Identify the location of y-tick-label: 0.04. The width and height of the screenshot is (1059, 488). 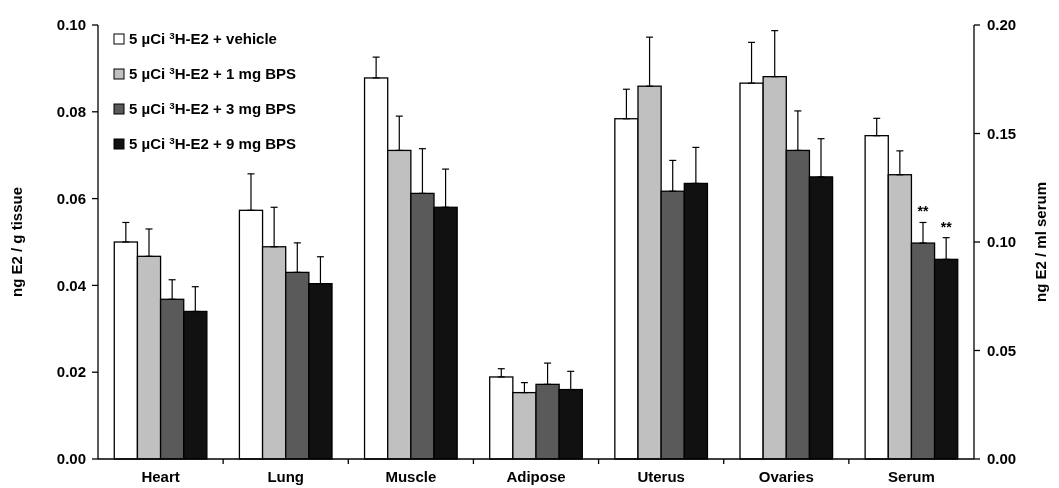
(71, 285).